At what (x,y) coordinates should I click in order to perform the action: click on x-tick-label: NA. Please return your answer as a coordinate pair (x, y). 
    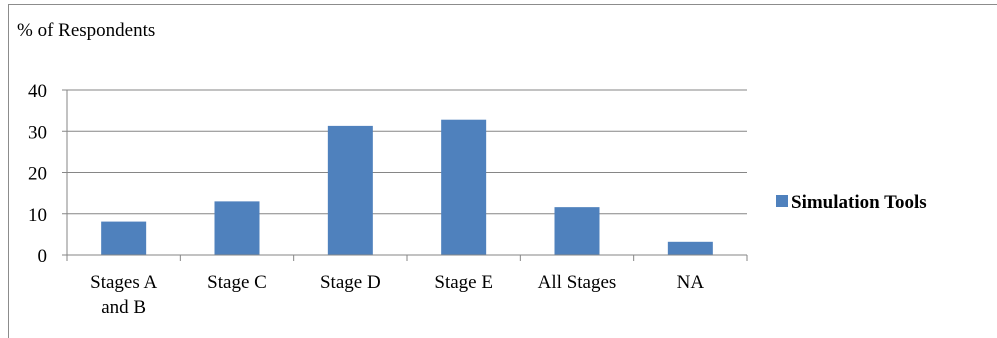
    Looking at the image, I should click on (691, 282).